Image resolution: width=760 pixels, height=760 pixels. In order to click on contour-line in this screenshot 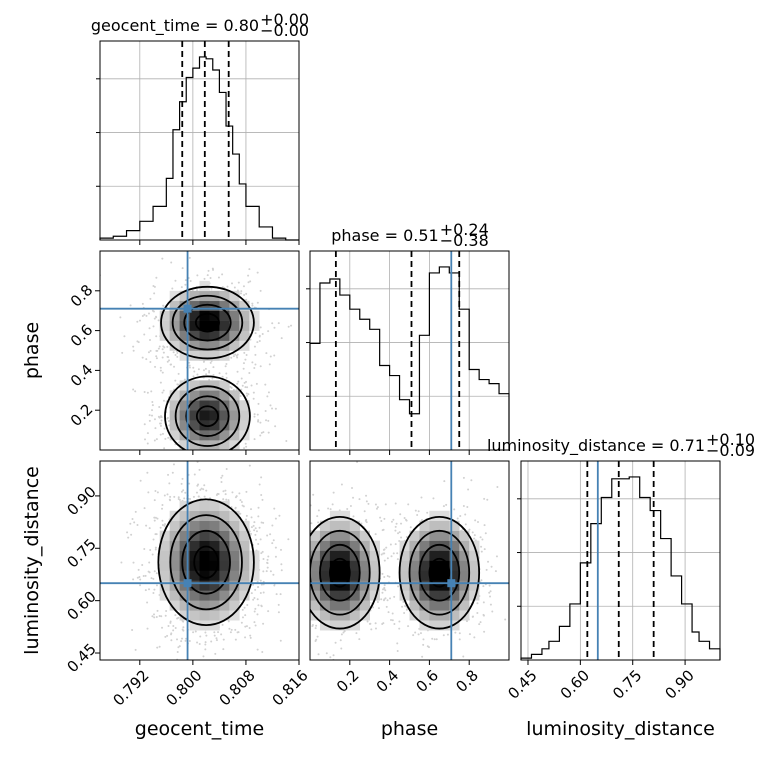, I will do `click(439, 572)`.